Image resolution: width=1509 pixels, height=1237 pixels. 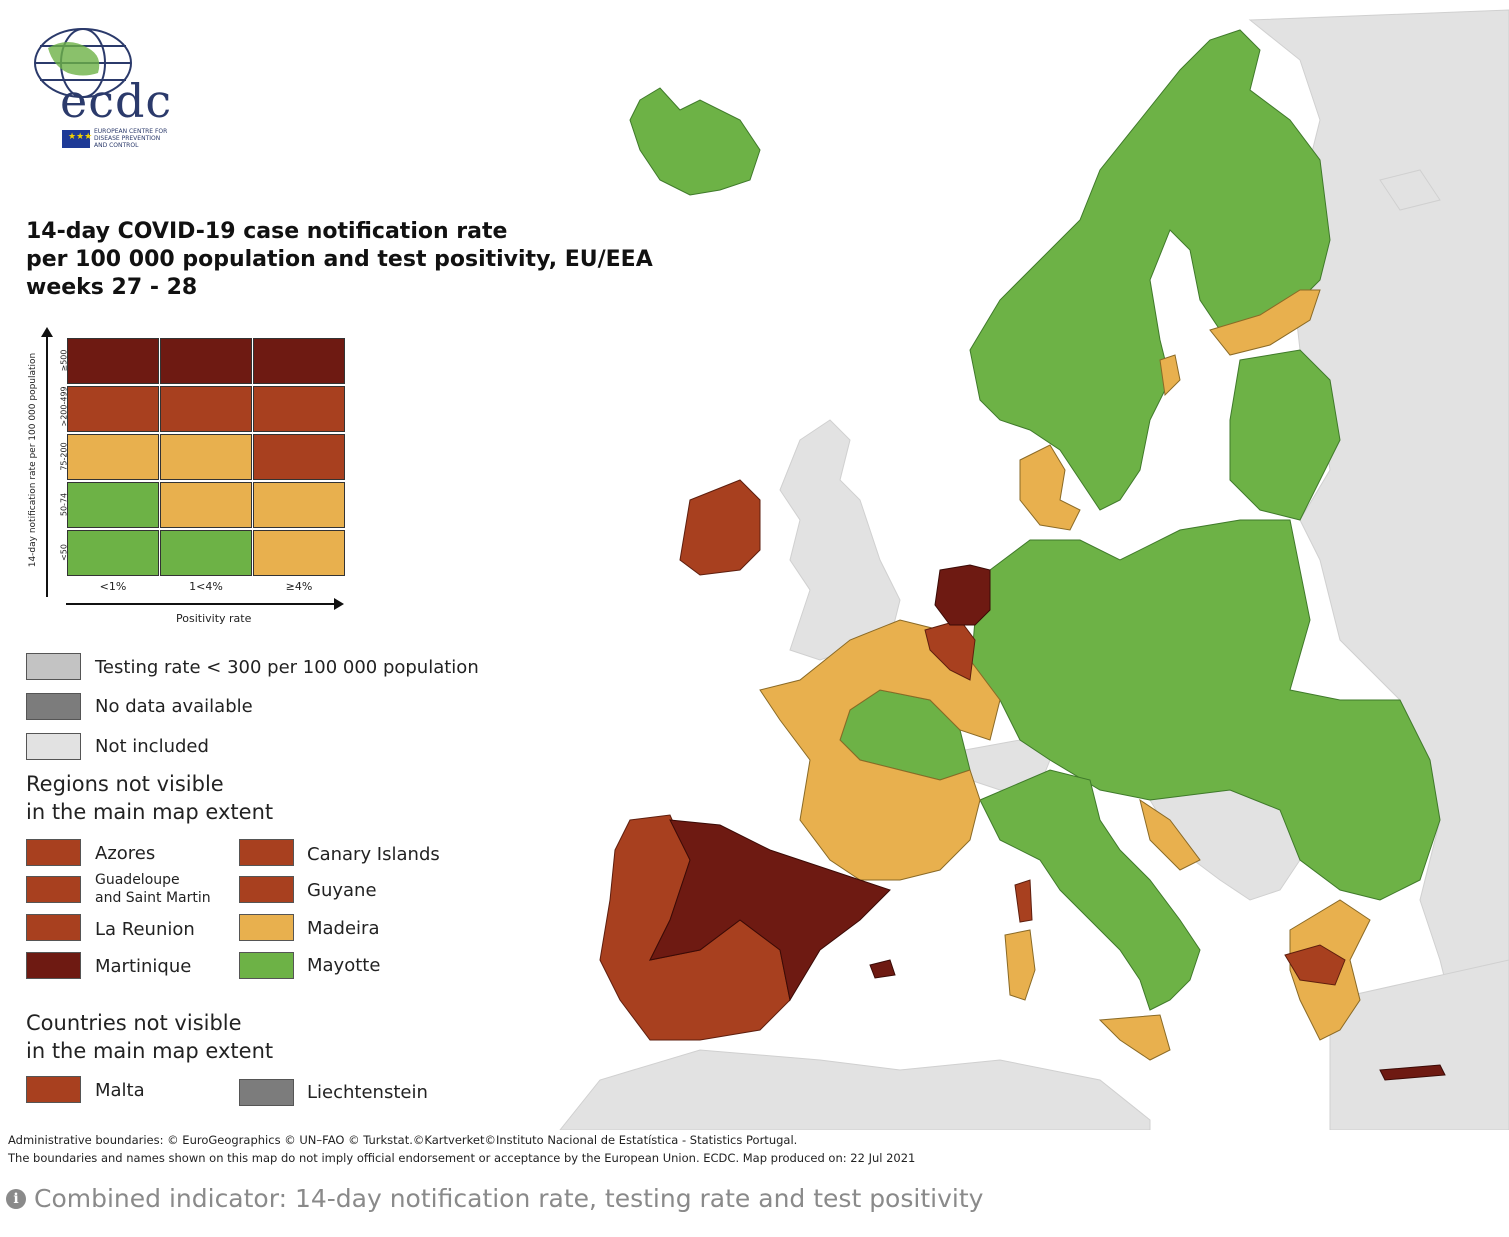 What do you see at coordinates (206, 586) in the screenshot?
I see `col-tick-label: 1<4%` at bounding box center [206, 586].